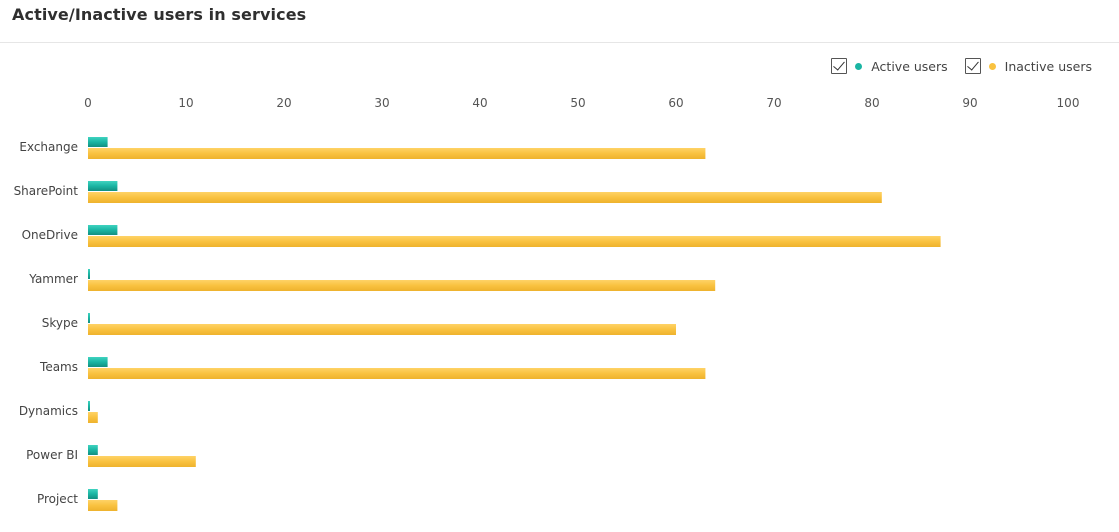 The width and height of the screenshot is (1119, 532). Describe the element at coordinates (909, 66) in the screenshot. I see `legend-label-active-users: Active users` at that location.